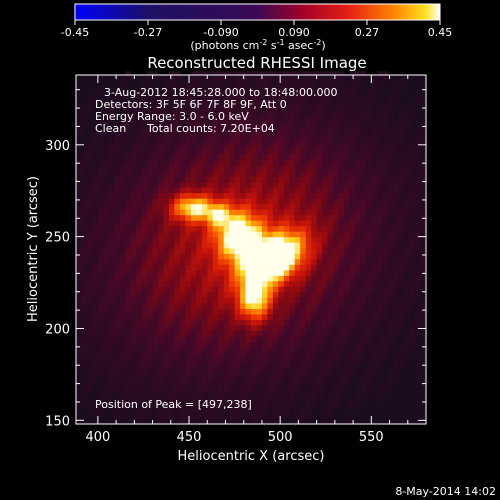  Describe the element at coordinates (191, 104) in the screenshot. I see `annotation-detectors: Detectors: 3F 5F 6F 7F 8F 9F, Att 0` at that location.